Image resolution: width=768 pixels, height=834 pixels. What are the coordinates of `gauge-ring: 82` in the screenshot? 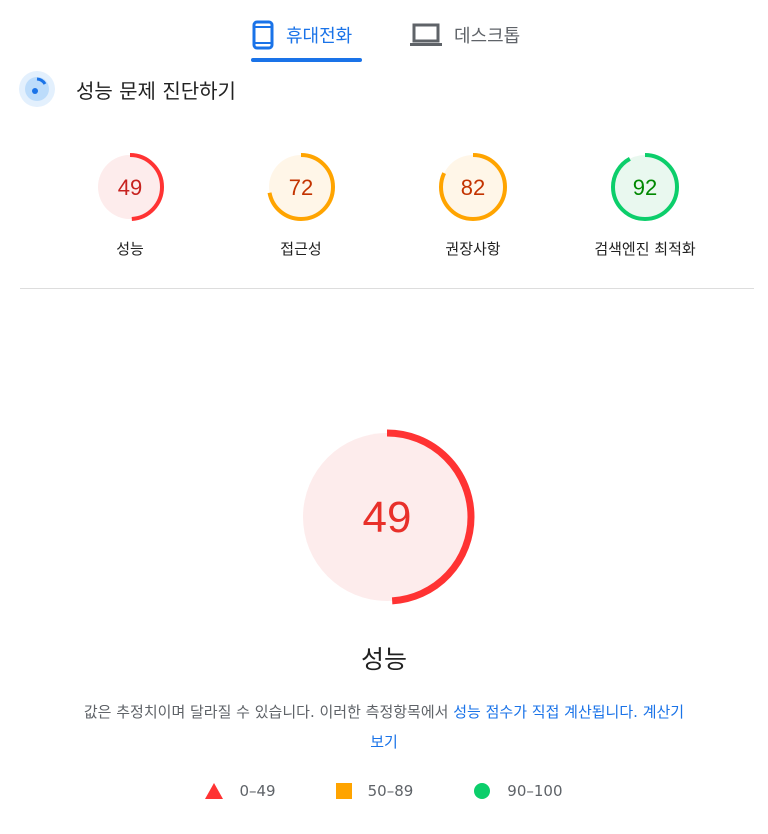 It's located at (473, 187).